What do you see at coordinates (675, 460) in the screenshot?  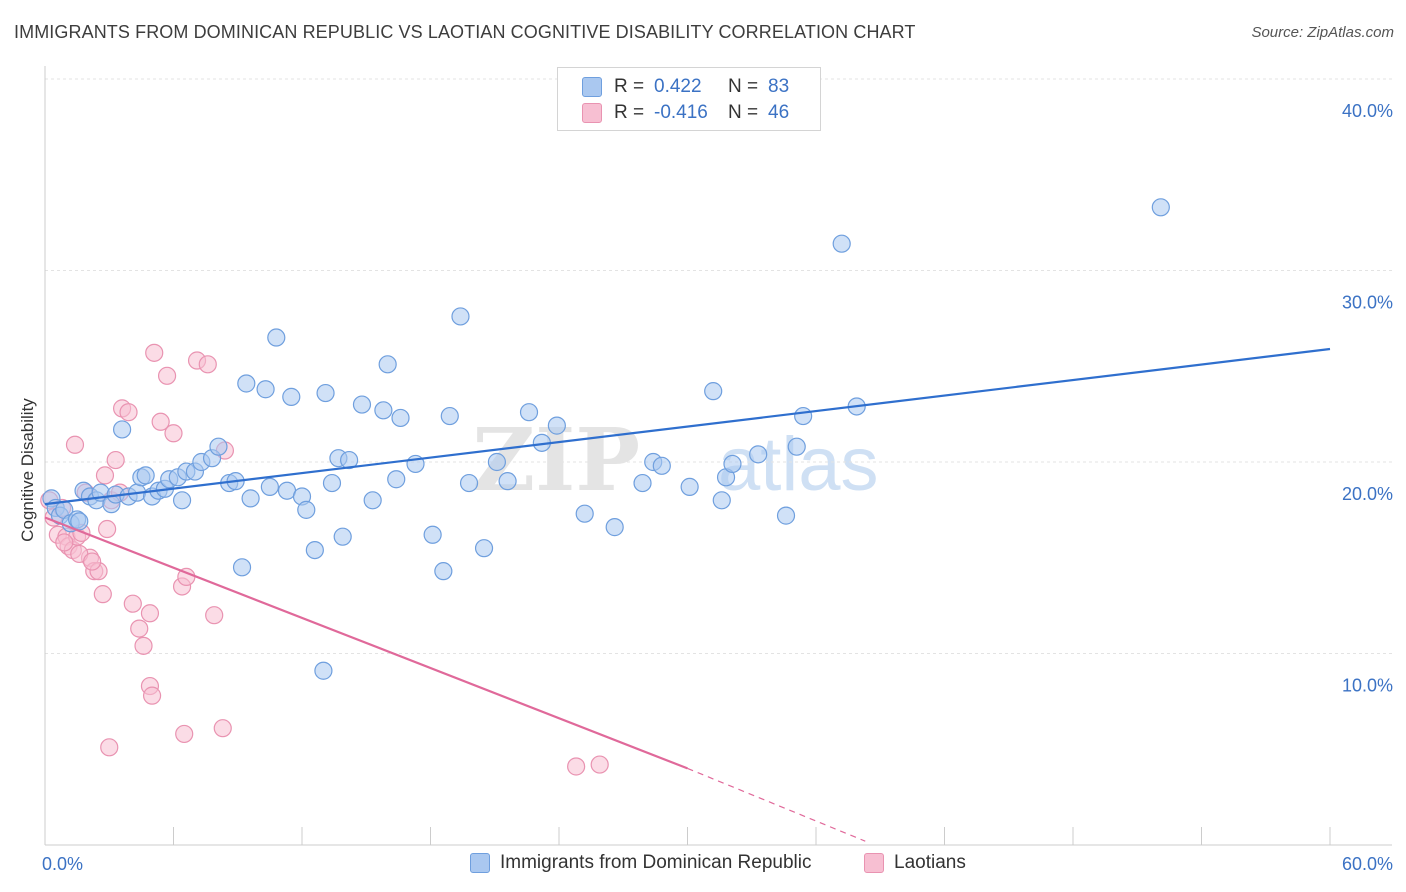 I see `watermark: ZIP atlas` at bounding box center [675, 460].